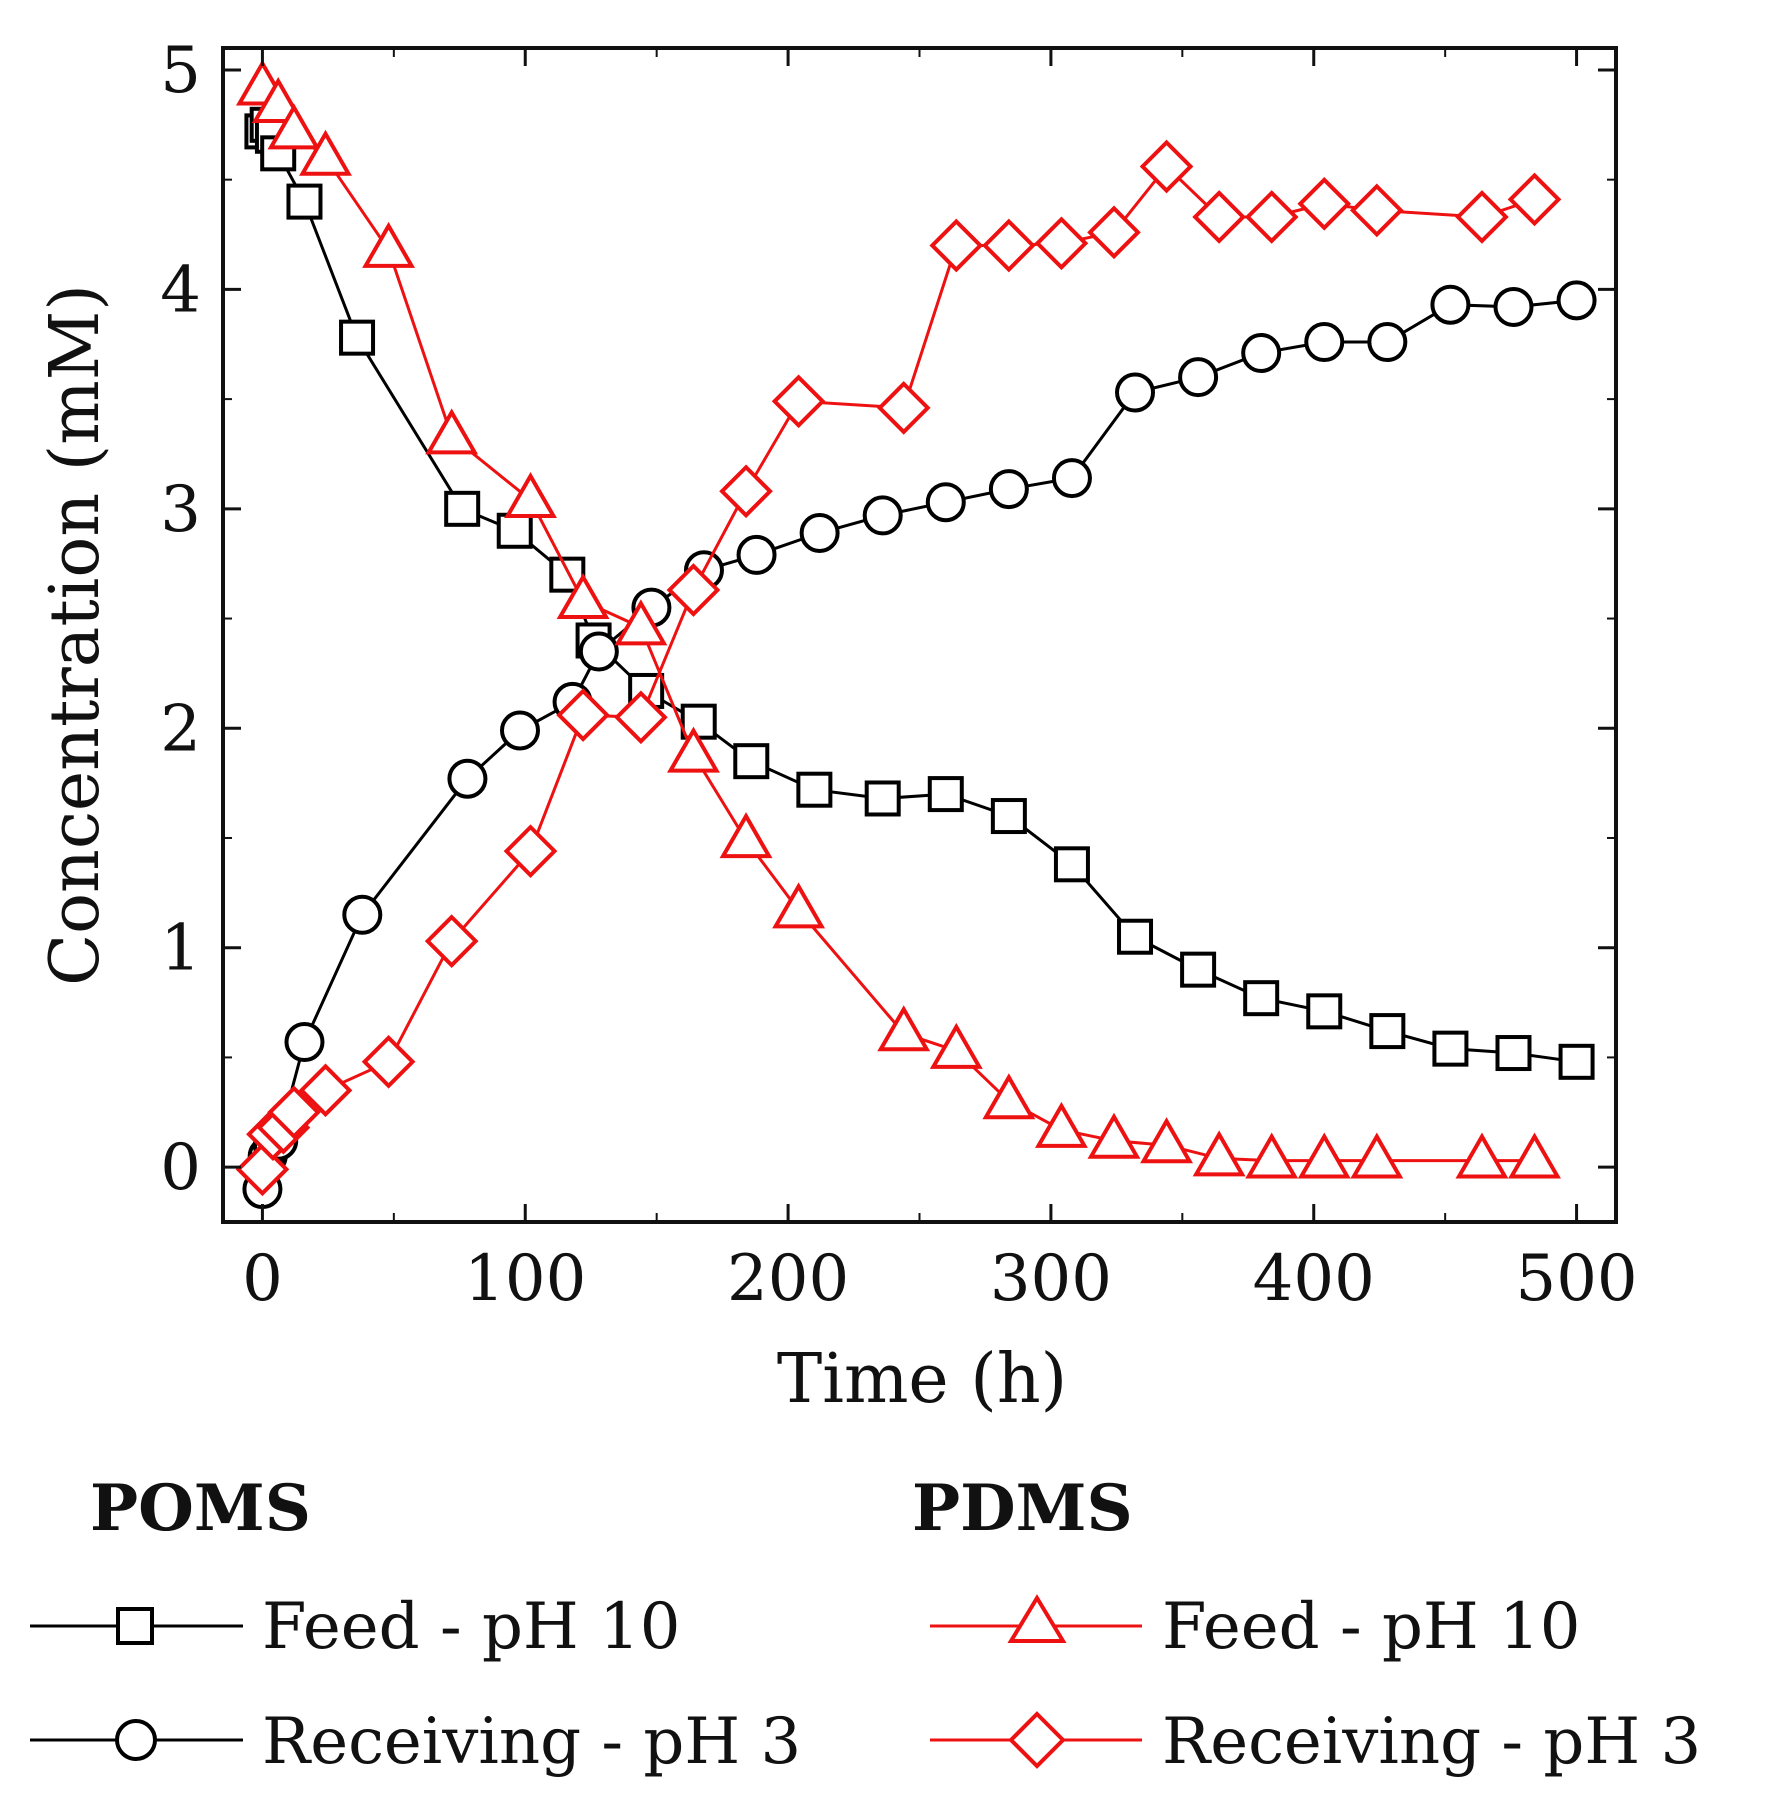  I want to click on legend-title-poms: POMS, so click(200, 1508).